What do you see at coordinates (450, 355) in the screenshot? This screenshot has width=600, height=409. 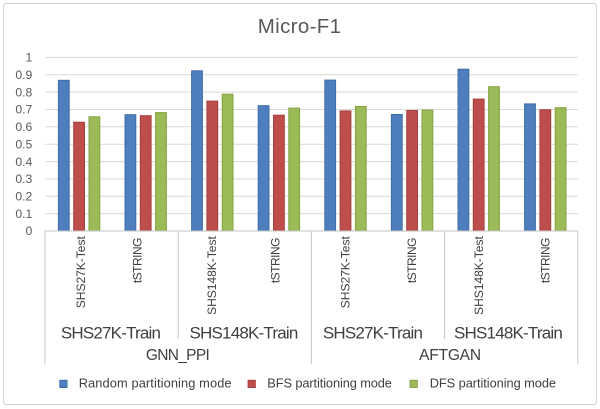 I see `svg-text: AFTGAN` at bounding box center [450, 355].